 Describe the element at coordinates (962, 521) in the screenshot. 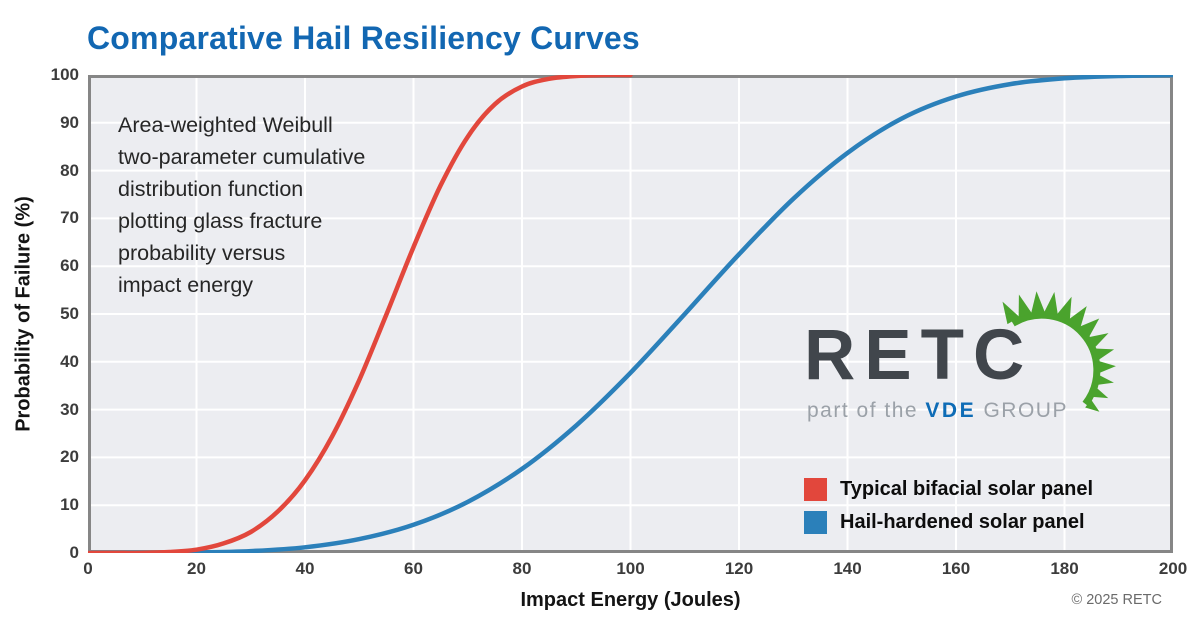

I see `legend-label: Hail-hardened solar panel` at that location.